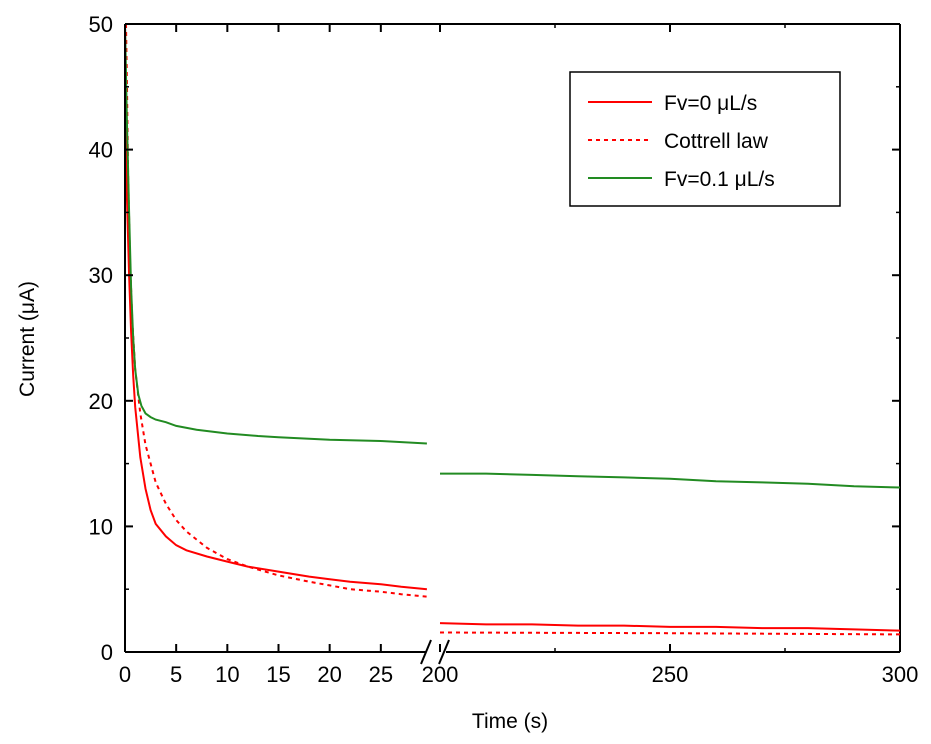  I want to click on x-tick-label: 300, so click(900, 674).